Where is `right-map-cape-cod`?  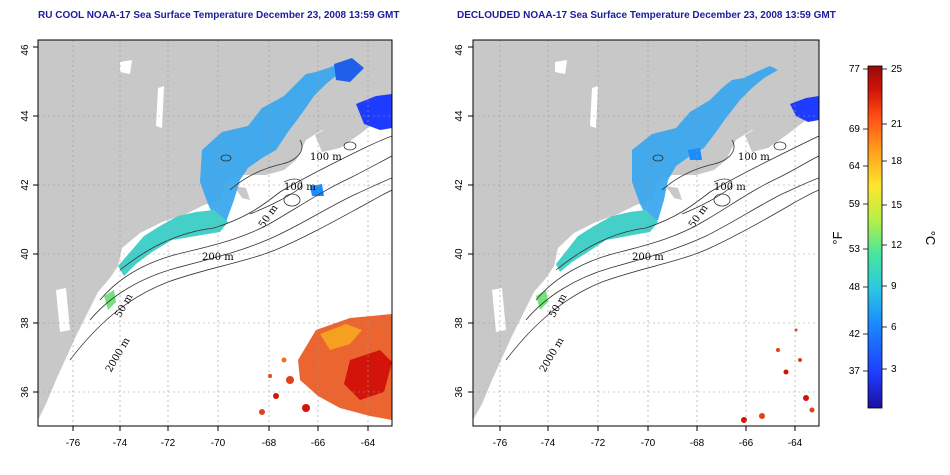
right-map-cape-cod is located at coordinates (674, 193).